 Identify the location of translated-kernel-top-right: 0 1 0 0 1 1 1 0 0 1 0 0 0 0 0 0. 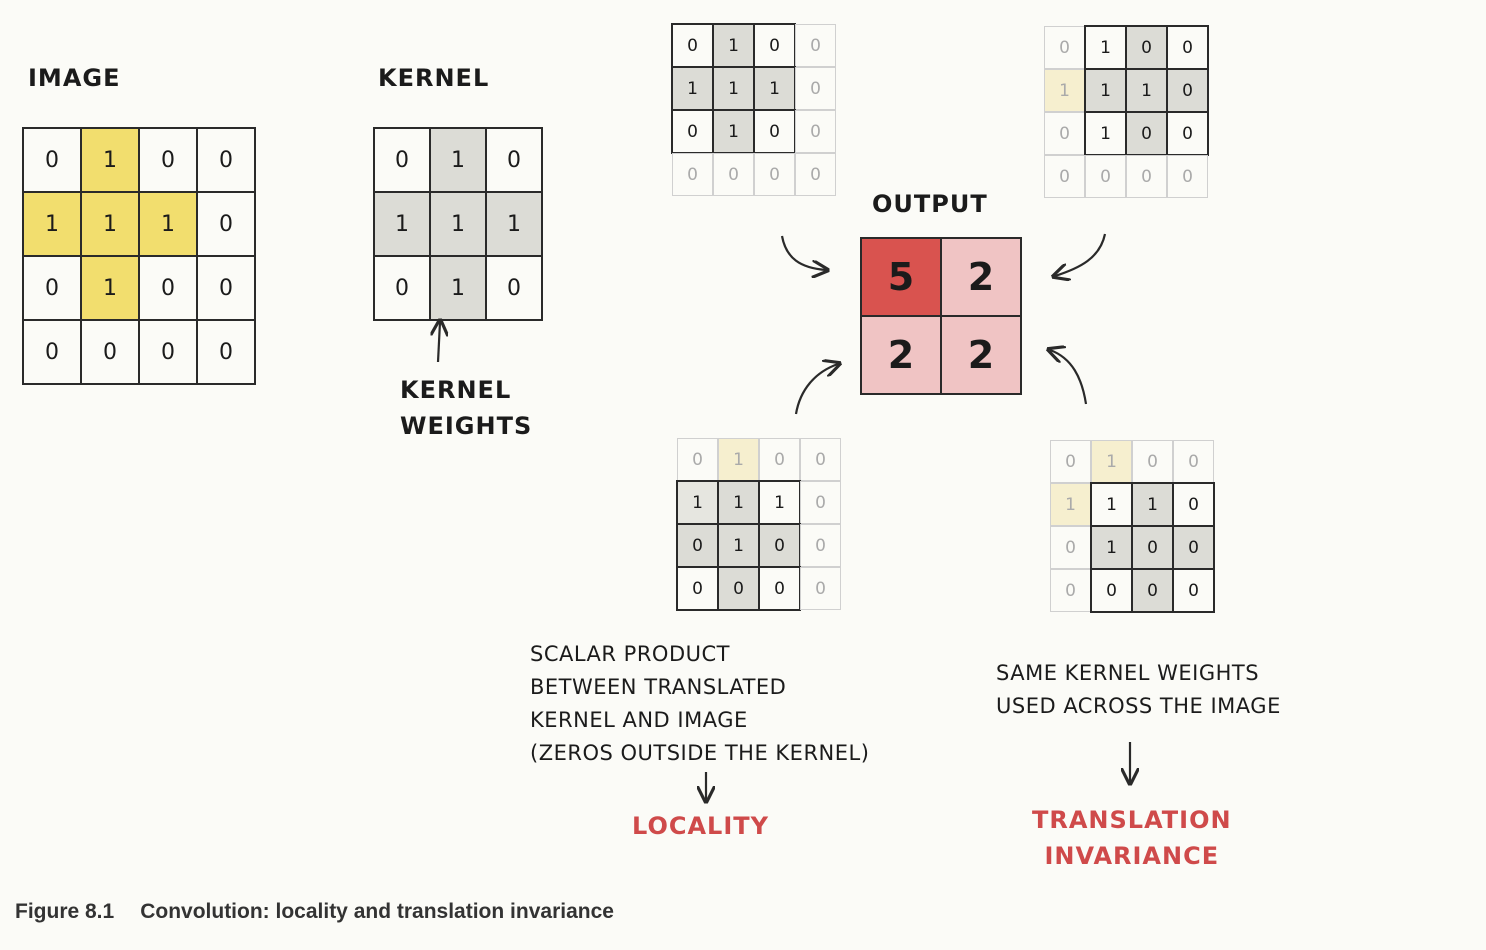
(1126, 111).